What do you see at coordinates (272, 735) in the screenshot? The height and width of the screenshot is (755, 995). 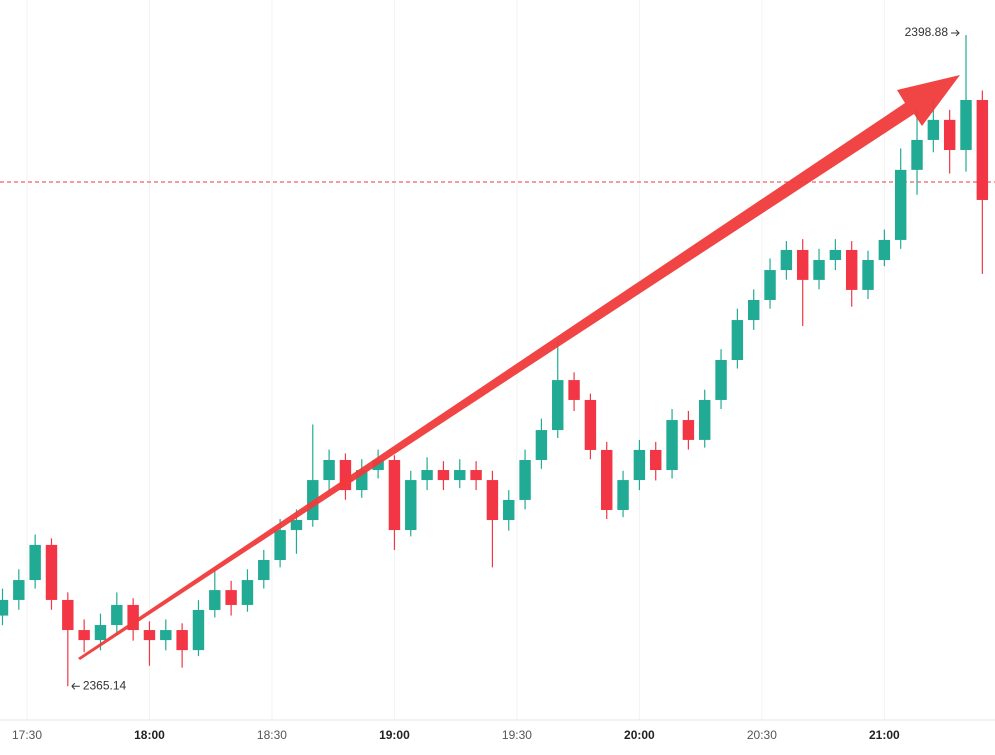 I see `x-tick-label: 18:30` at bounding box center [272, 735].